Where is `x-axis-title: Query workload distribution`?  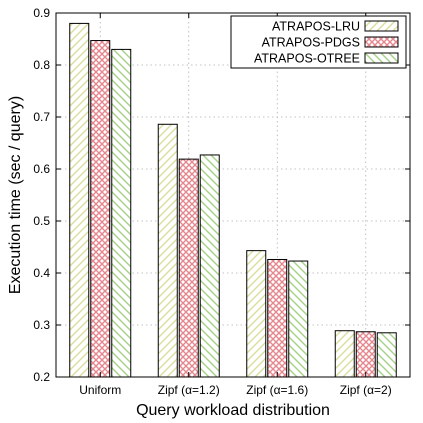 x-axis-title: Query workload distribution is located at coordinates (233, 410).